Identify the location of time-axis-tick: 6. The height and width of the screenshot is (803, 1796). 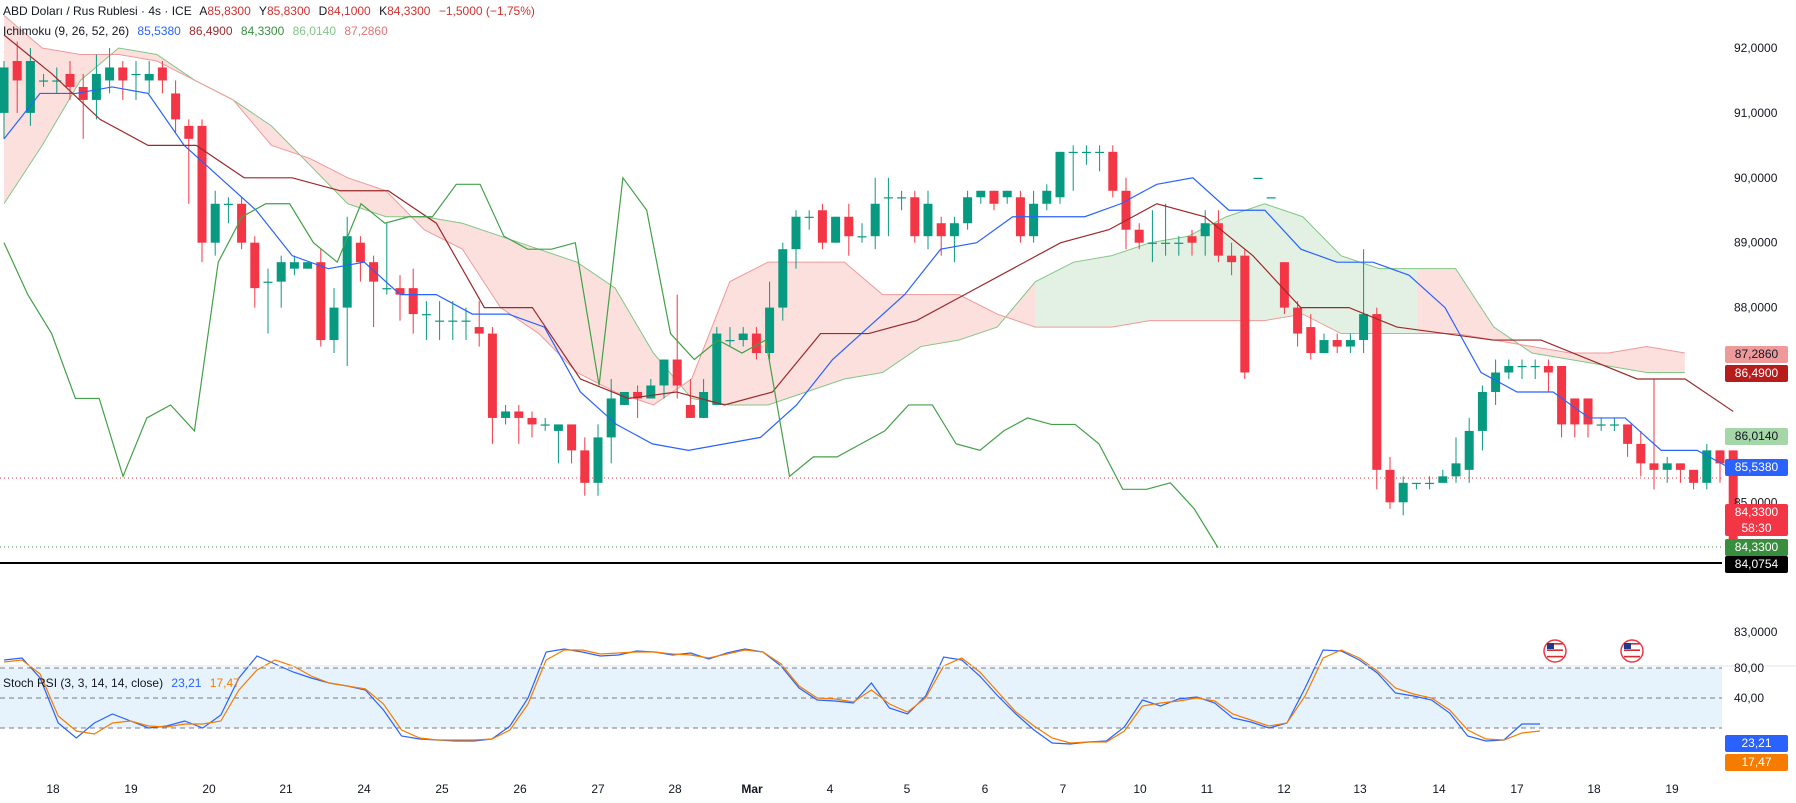
(985, 789).